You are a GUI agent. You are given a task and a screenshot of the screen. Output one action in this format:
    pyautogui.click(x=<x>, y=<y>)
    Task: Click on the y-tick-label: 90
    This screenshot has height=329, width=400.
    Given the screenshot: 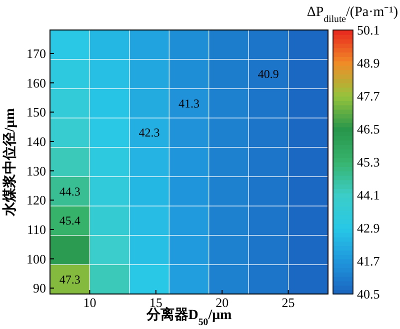 What is the action you would take?
    pyautogui.click(x=39, y=288)
    